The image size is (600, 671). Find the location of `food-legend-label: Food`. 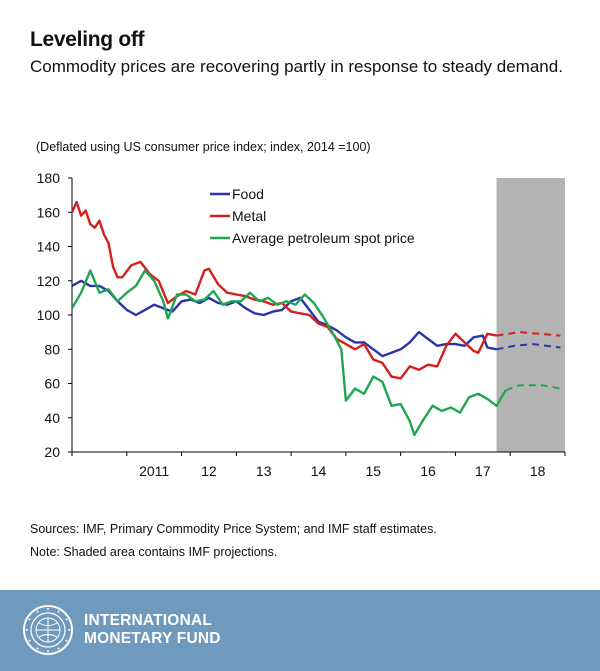

food-legend-label: Food is located at coordinates (248, 194).